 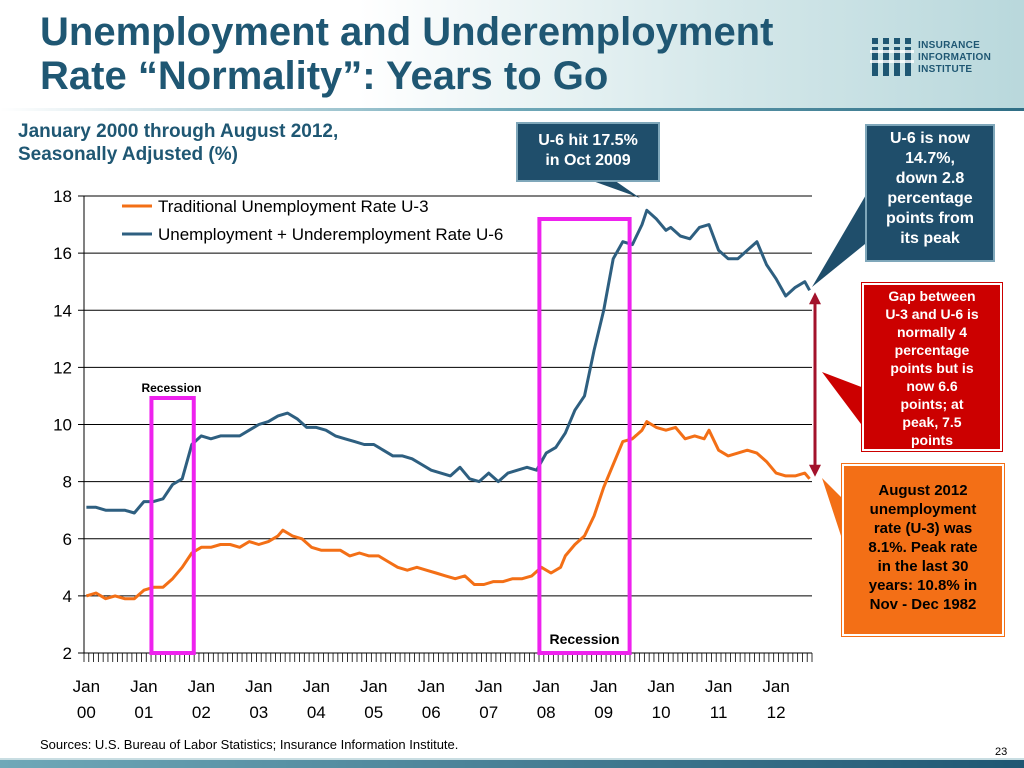 I want to click on x-tick-label-year: 05, so click(x=373, y=712).